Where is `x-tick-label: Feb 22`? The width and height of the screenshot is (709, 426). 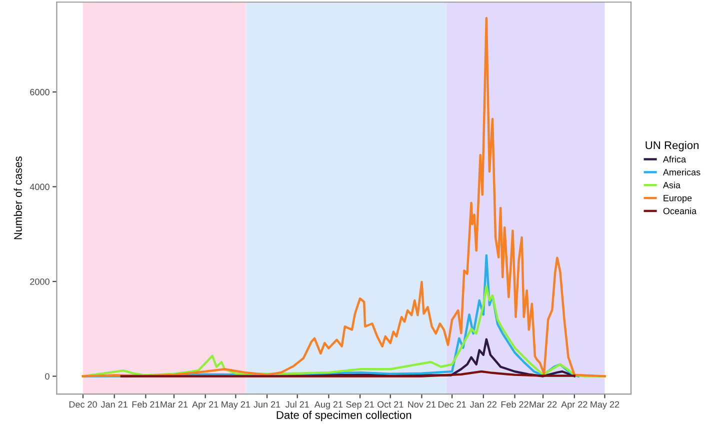 x-tick-label: Feb 22 is located at coordinates (514, 404).